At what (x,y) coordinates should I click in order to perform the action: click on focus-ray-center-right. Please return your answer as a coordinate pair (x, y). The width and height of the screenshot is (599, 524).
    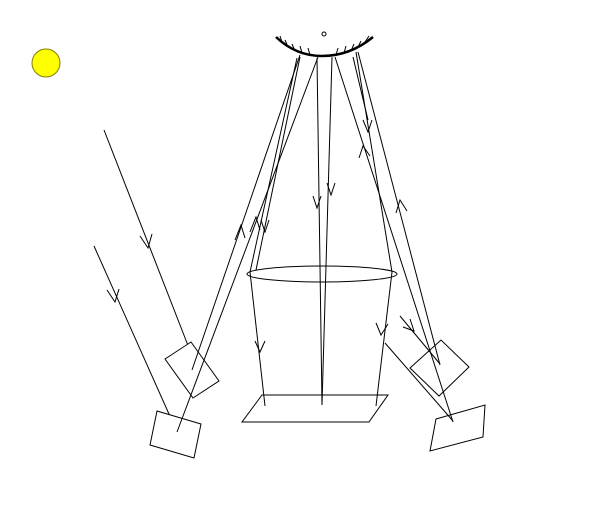
    Looking at the image, I should click on (327, 231).